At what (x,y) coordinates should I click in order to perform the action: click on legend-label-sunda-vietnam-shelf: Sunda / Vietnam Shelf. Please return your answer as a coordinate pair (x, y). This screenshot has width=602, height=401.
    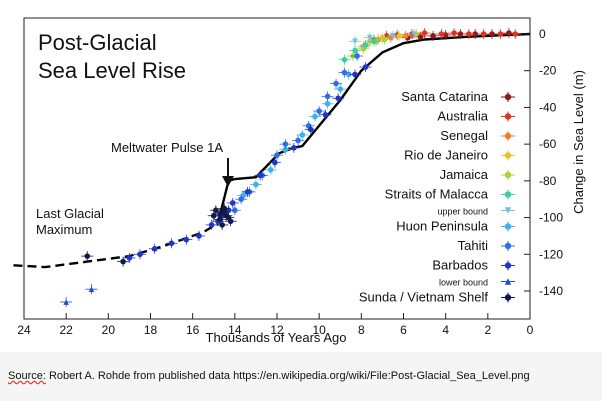
    Looking at the image, I should click on (424, 297).